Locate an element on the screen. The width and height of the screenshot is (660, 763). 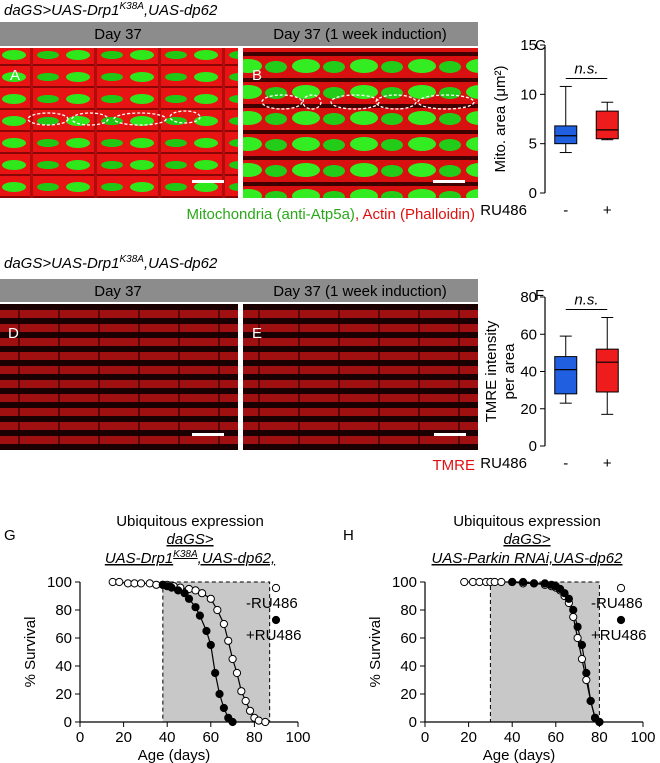
genotype-line: UAS-Drp1K38A,UAS-dp62, is located at coordinates (190, 558).